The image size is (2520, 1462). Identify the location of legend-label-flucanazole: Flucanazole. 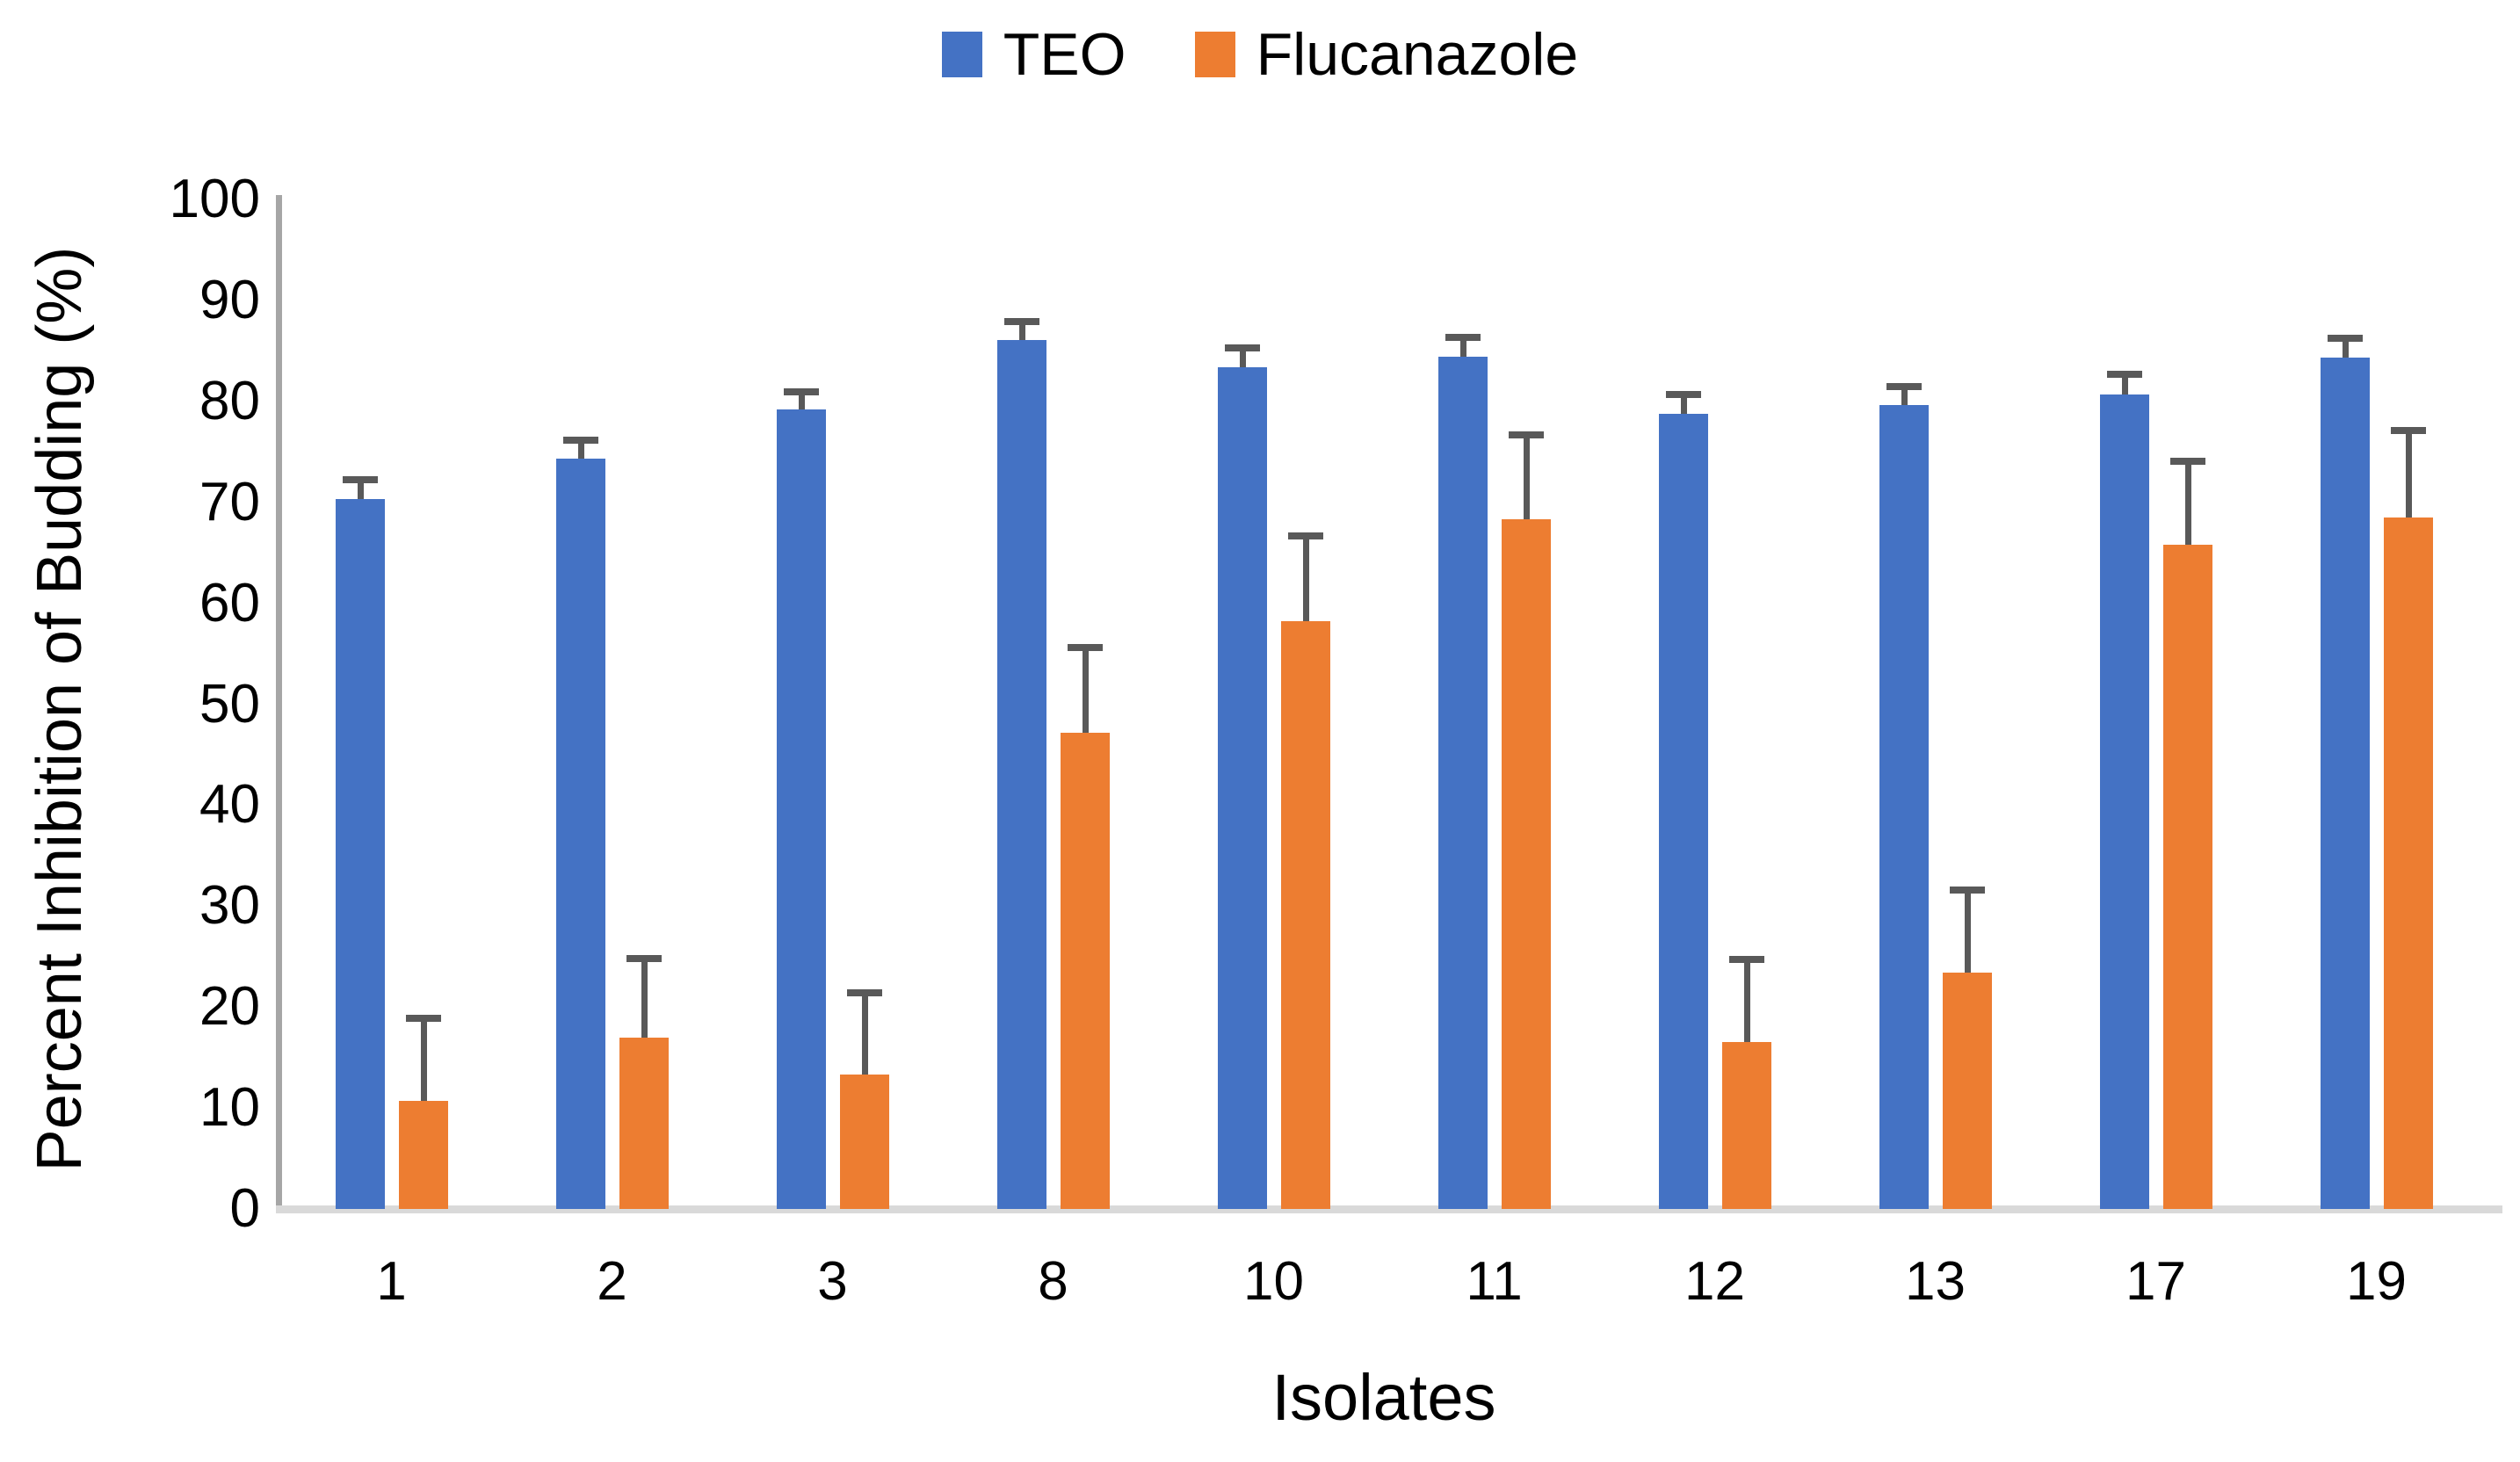
(1417, 54).